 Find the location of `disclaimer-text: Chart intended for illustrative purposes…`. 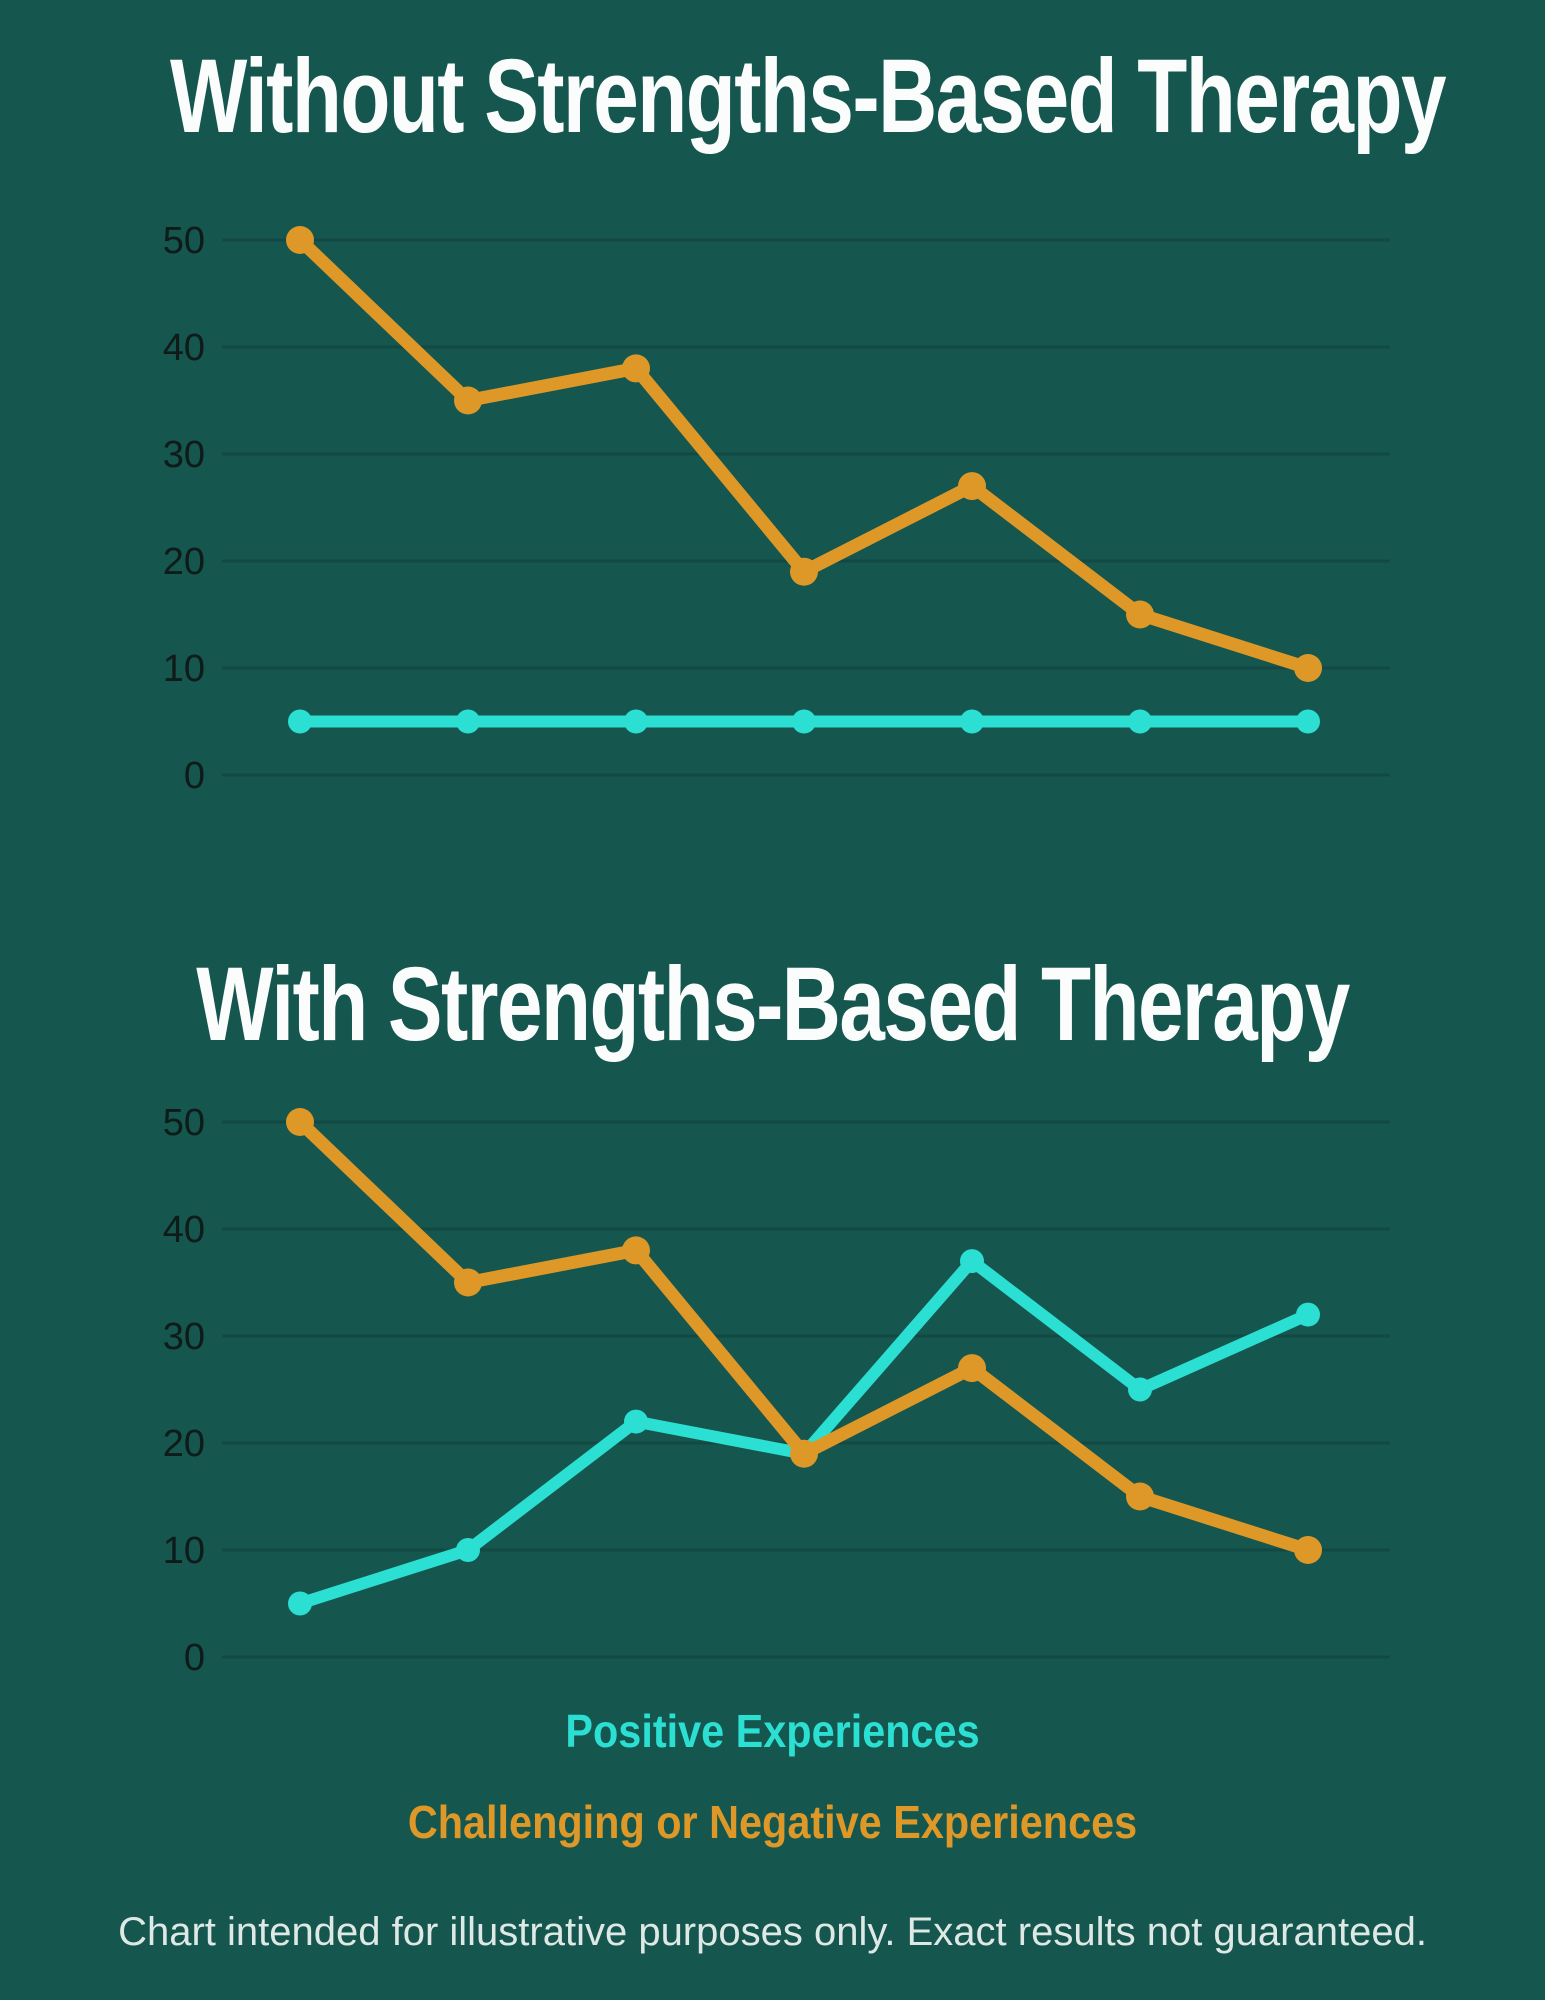

disclaimer-text: Chart intended for illustrative purposes… is located at coordinates (772, 1932).